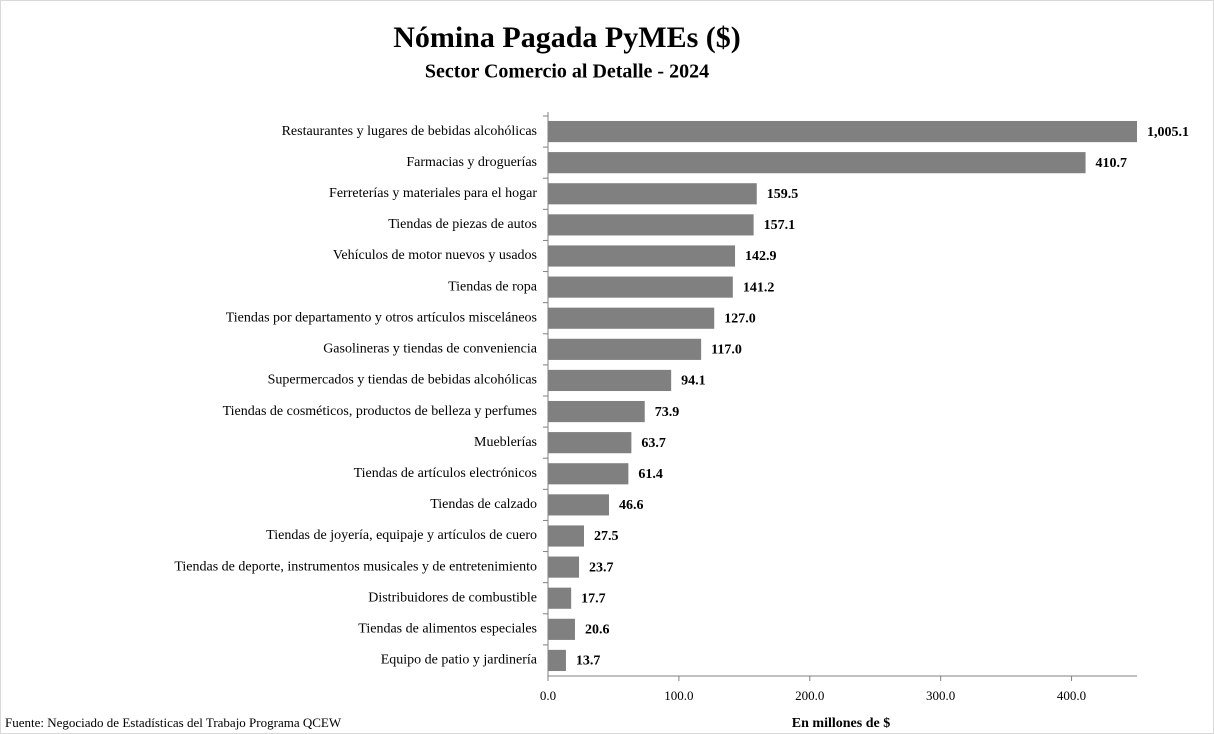 This screenshot has height=734, width=1214. I want to click on value-label: 61.4, so click(650, 474).